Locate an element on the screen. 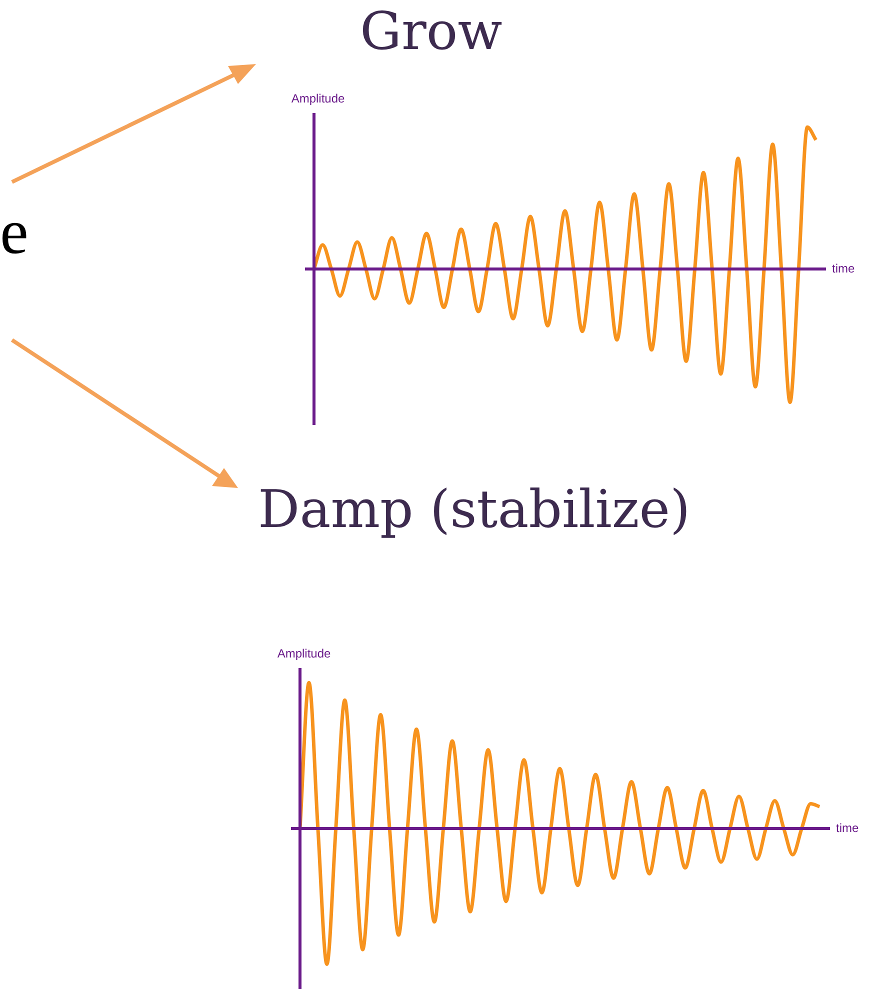  chart-title: Damp (stabilize) is located at coordinates (474, 510).